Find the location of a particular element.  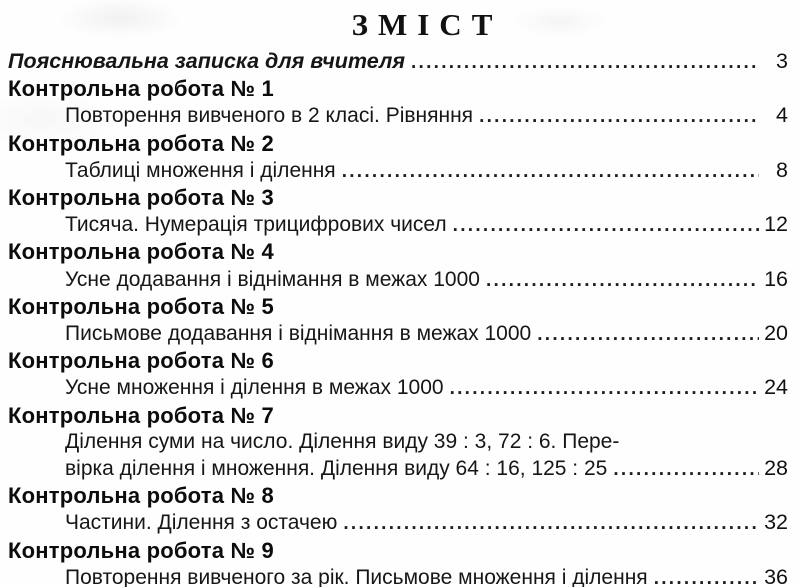

page-number: 20 is located at coordinates (776, 333).